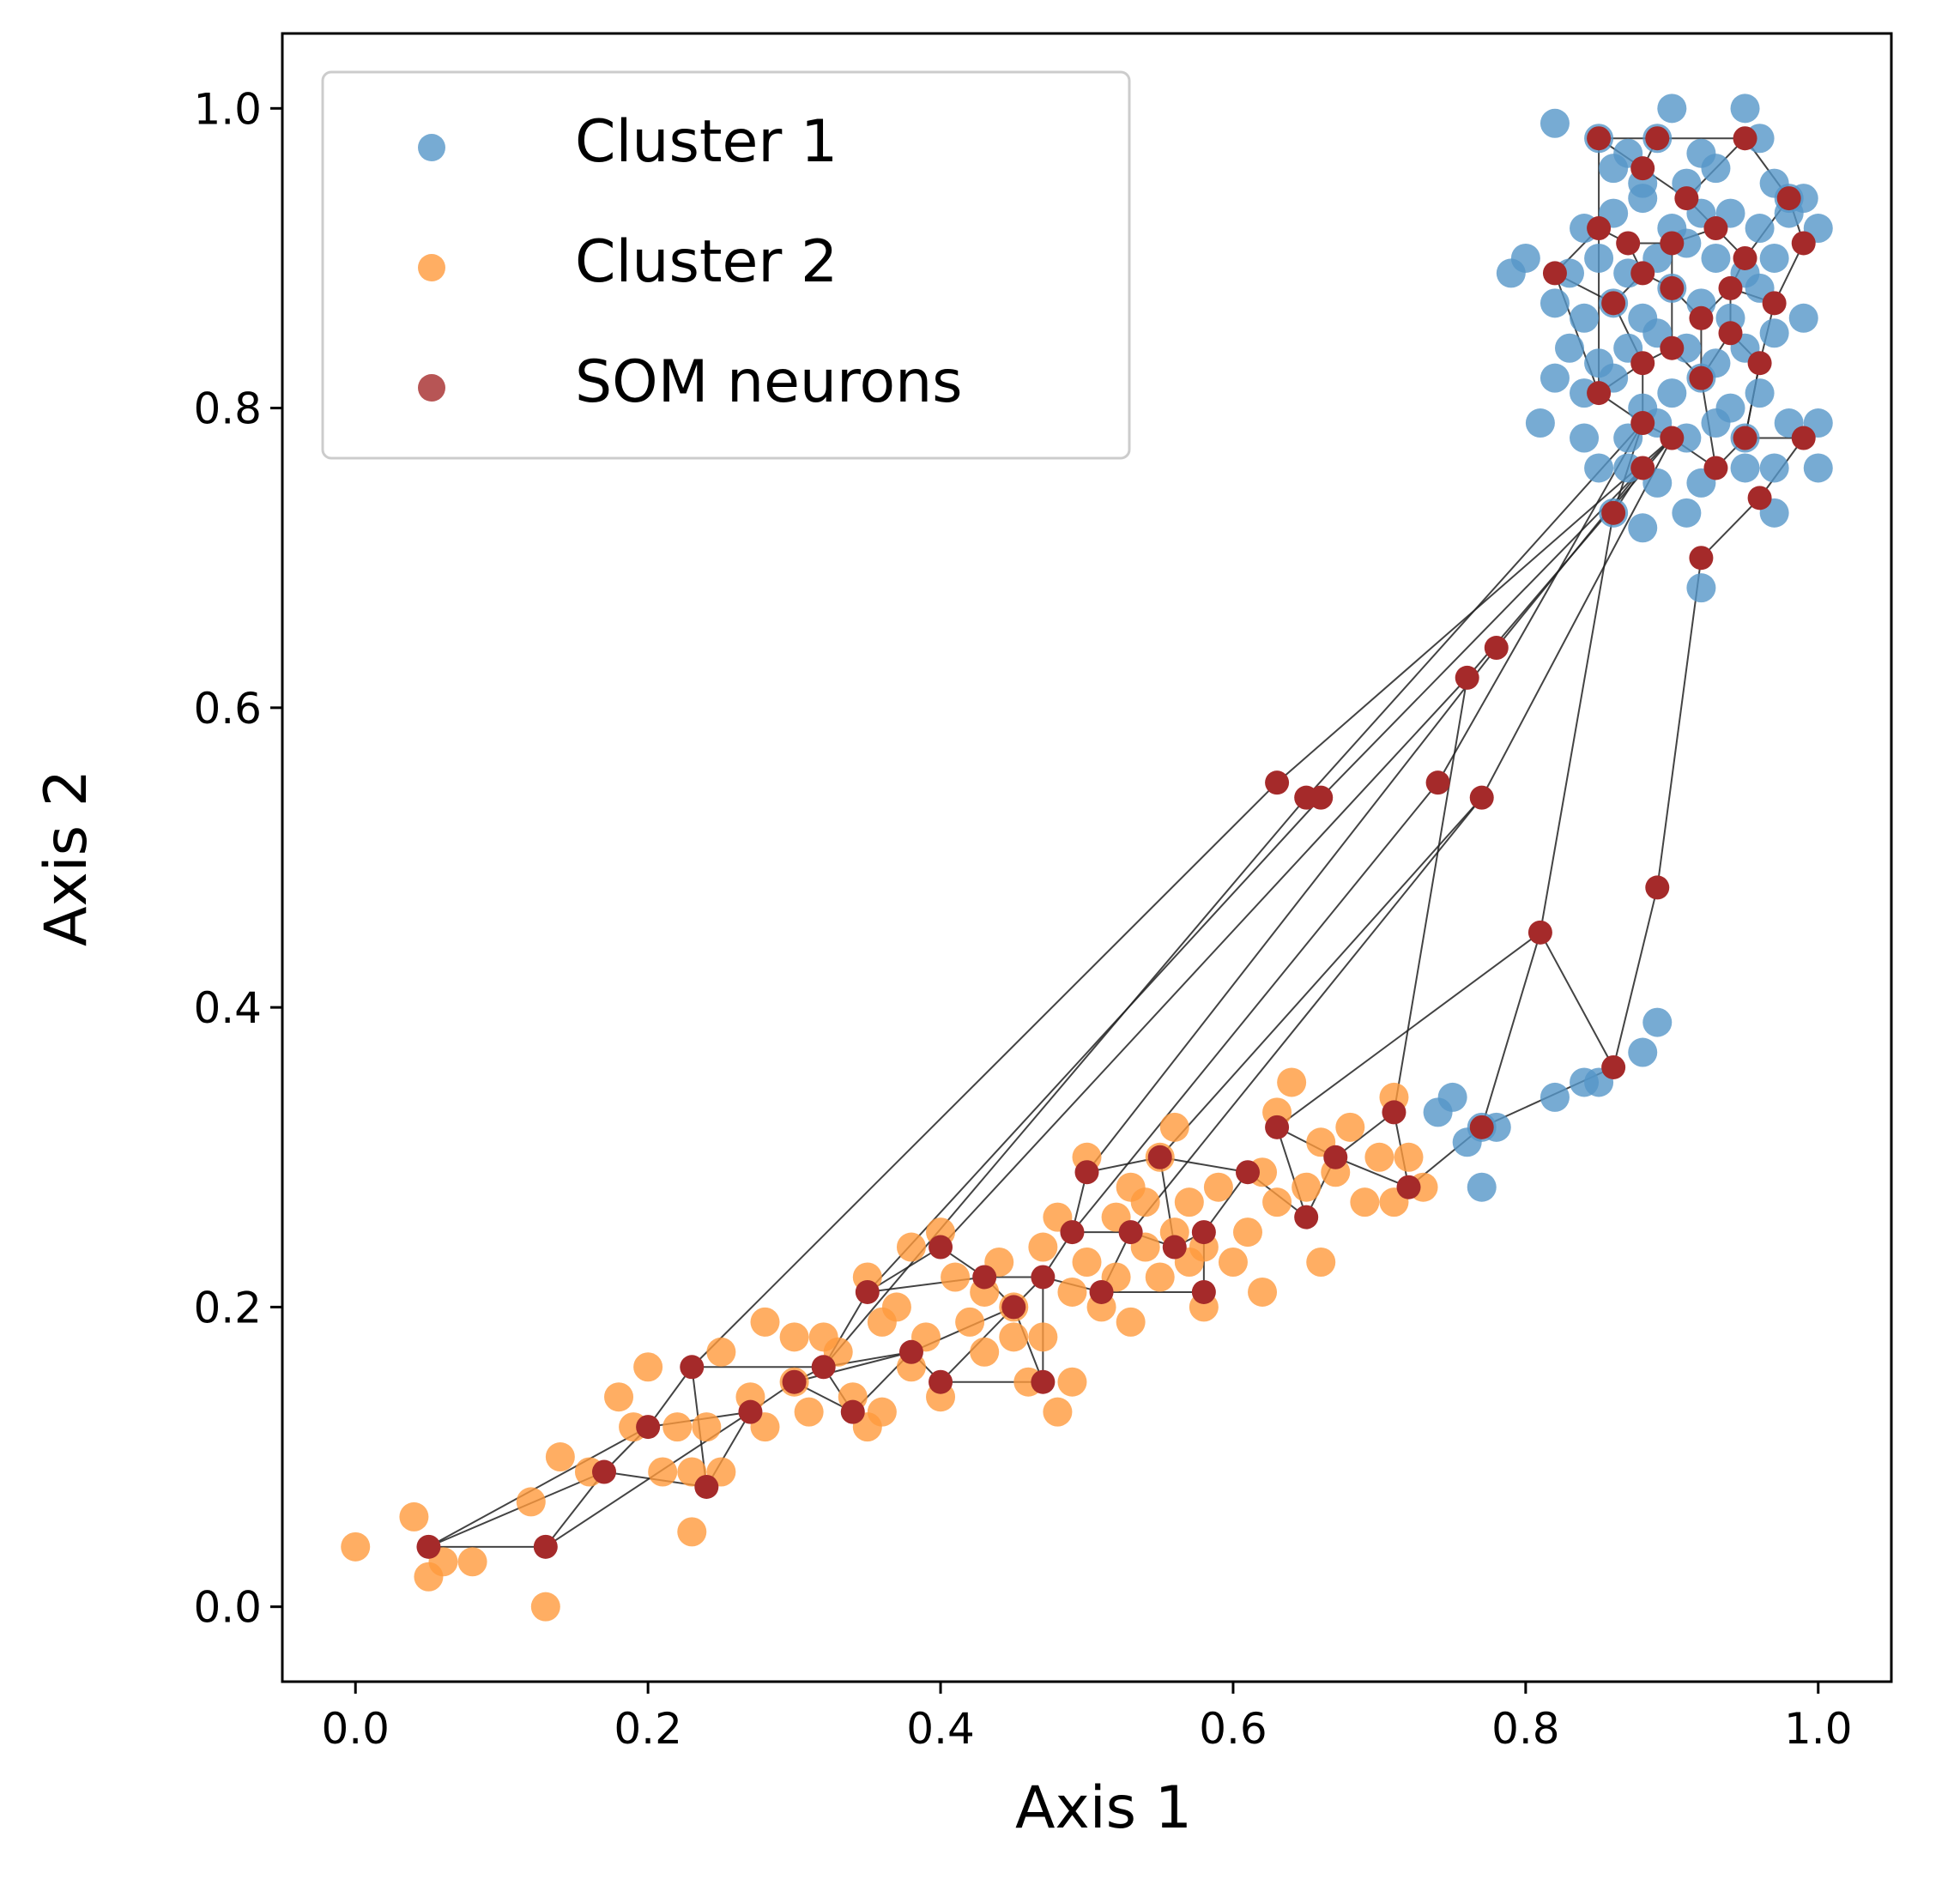 The image size is (1960, 1885). What do you see at coordinates (227, 109) in the screenshot?
I see `y-tick-label: 1.0` at bounding box center [227, 109].